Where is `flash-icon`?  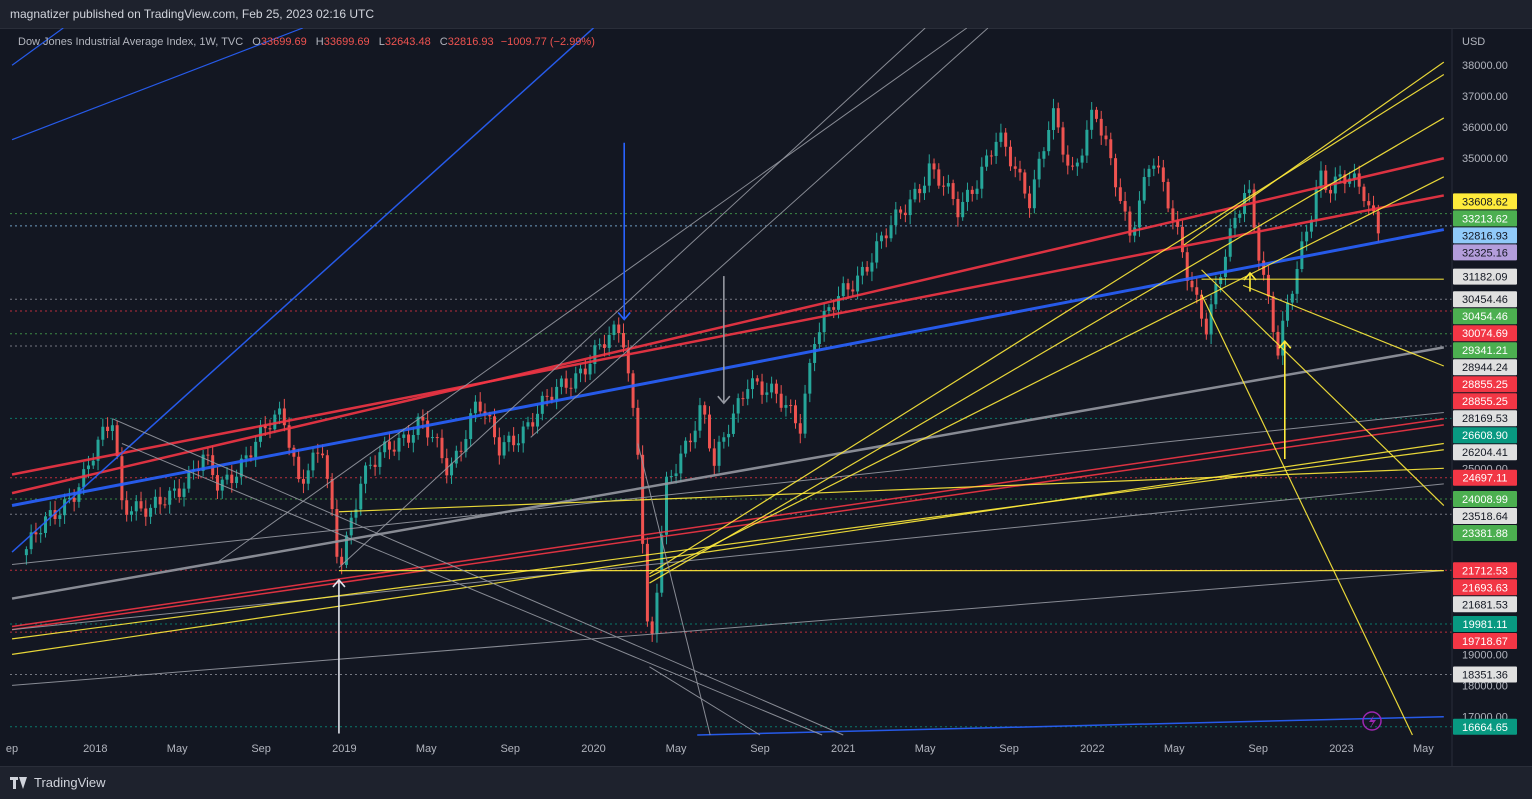 flash-icon is located at coordinates (1372, 721).